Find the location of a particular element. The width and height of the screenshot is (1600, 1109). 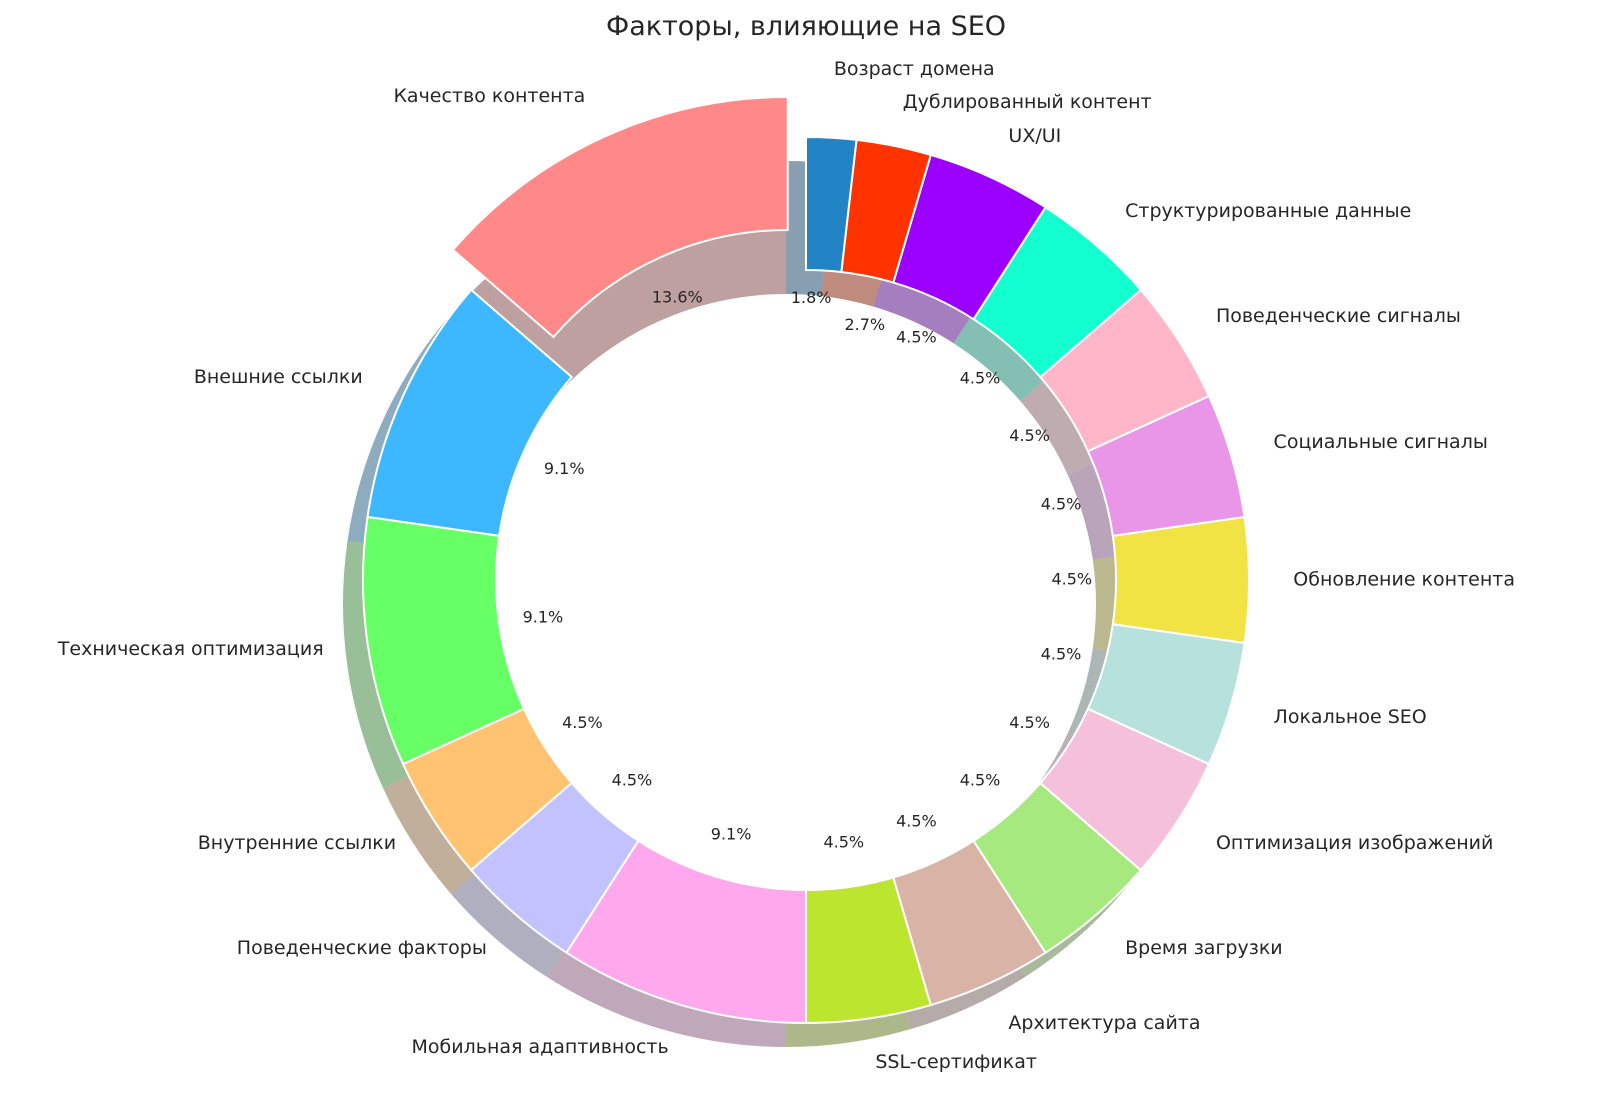

slice-label: Поведенческие сигналы is located at coordinates (1338, 316).